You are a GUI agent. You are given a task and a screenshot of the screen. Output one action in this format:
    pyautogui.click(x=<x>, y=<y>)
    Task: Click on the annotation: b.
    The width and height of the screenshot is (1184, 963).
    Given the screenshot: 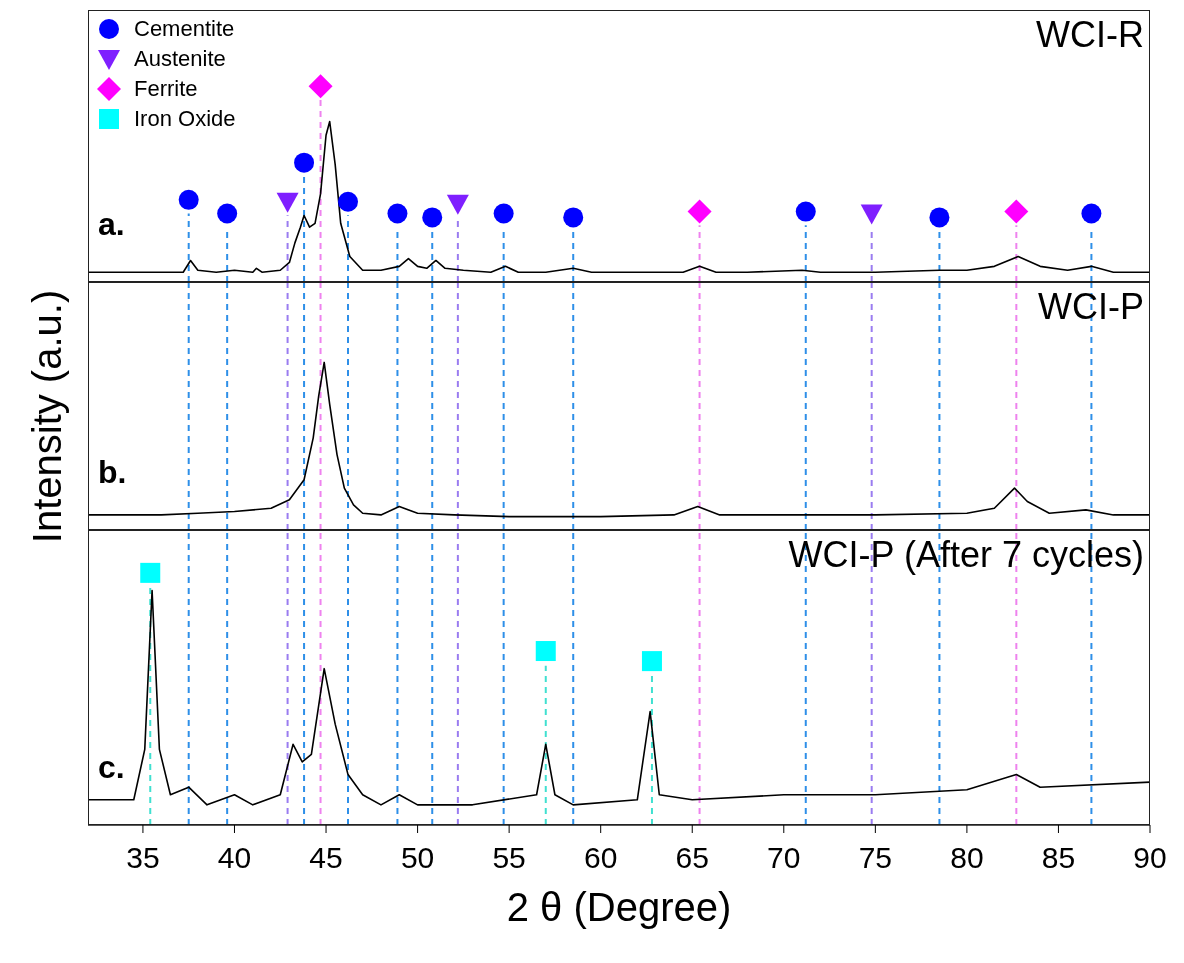 What is the action you would take?
    pyautogui.click(x=112, y=472)
    